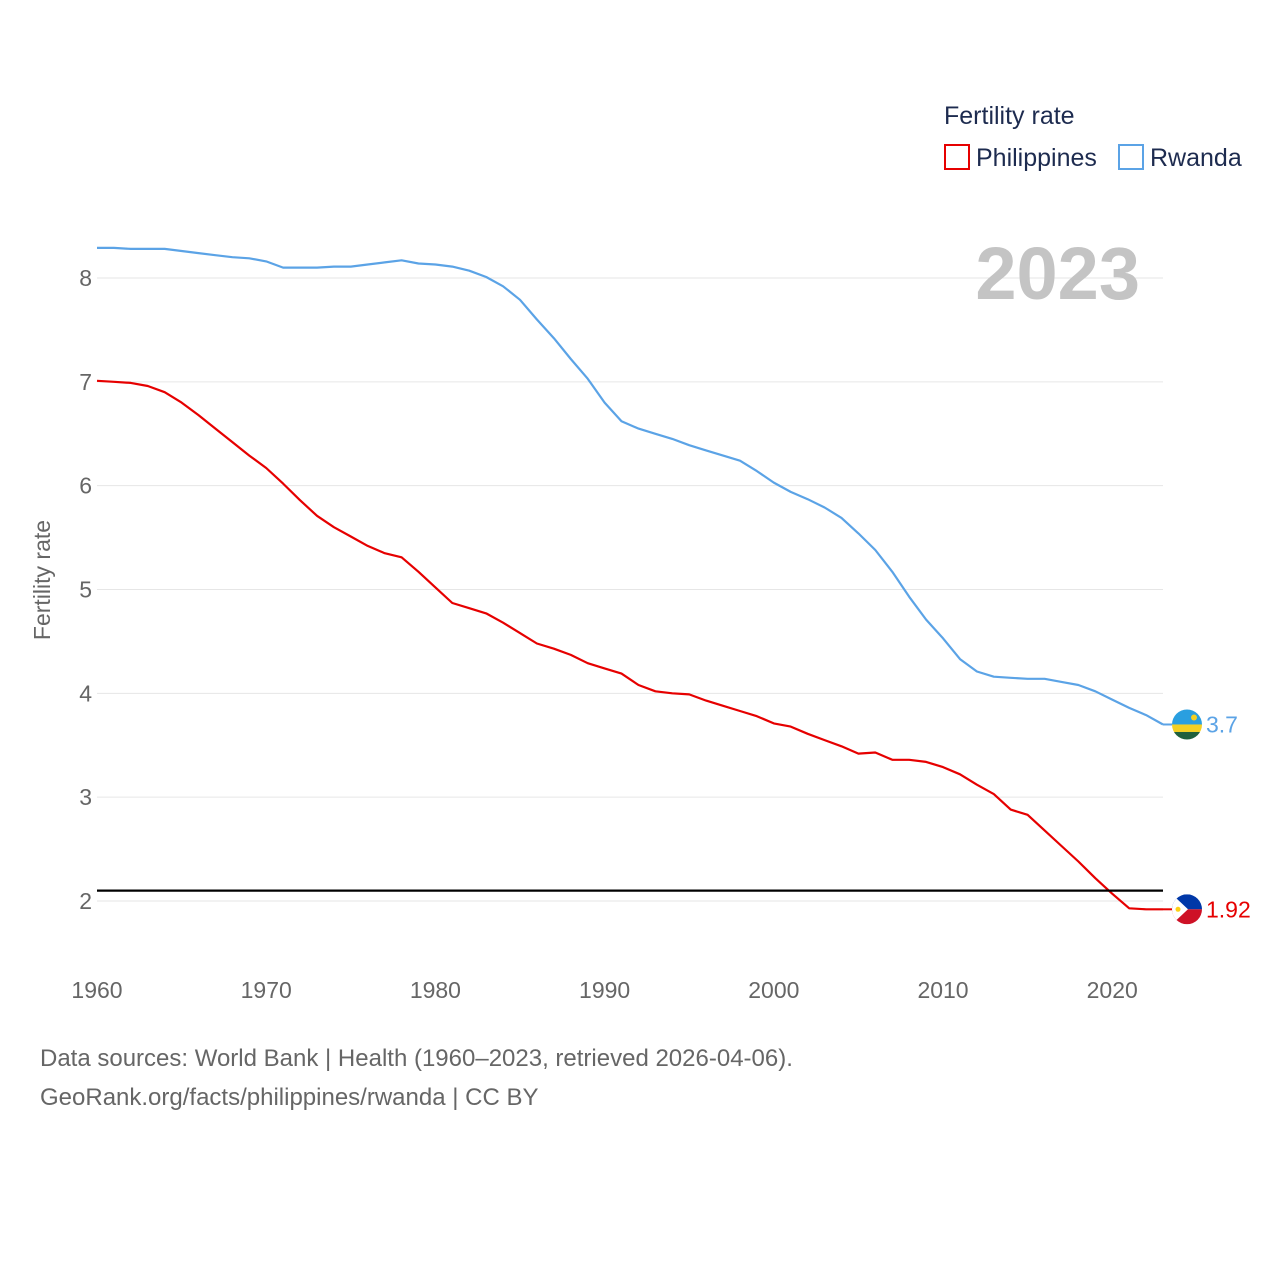 The height and width of the screenshot is (1280, 1280). I want to click on legend-label-rwanda: Rwanda, so click(1196, 158).